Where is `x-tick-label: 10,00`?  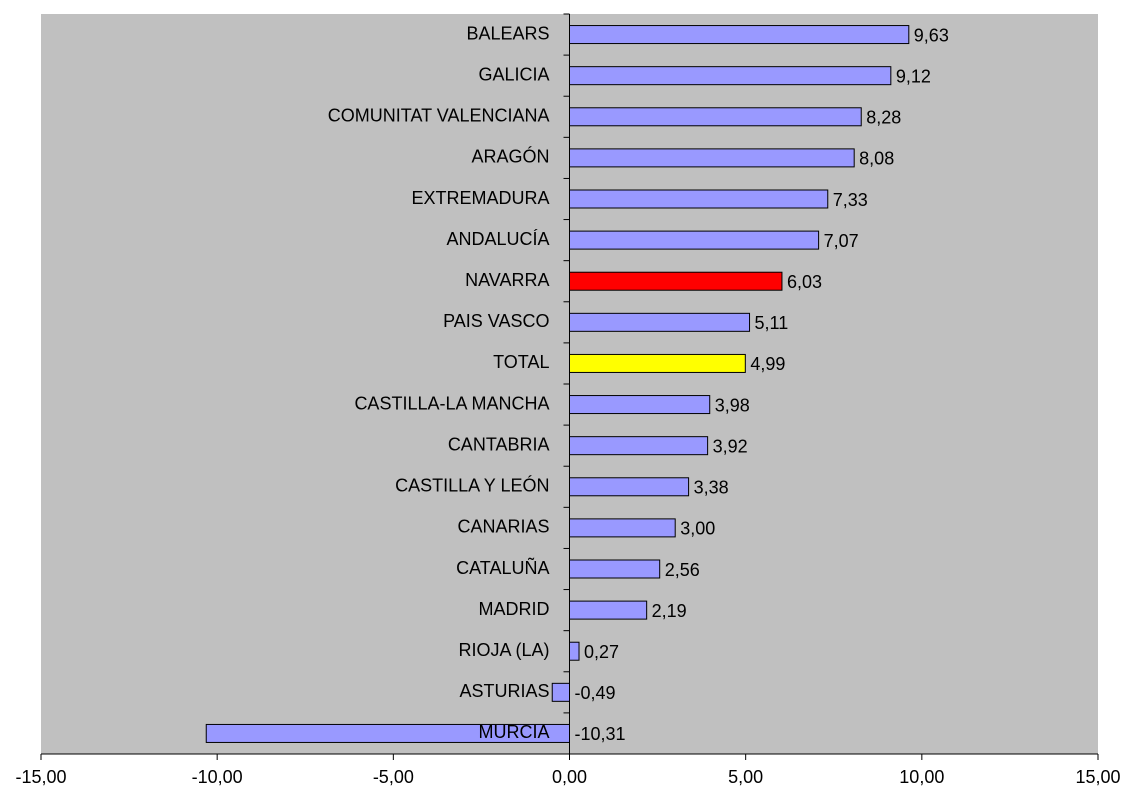 x-tick-label: 10,00 is located at coordinates (921, 777).